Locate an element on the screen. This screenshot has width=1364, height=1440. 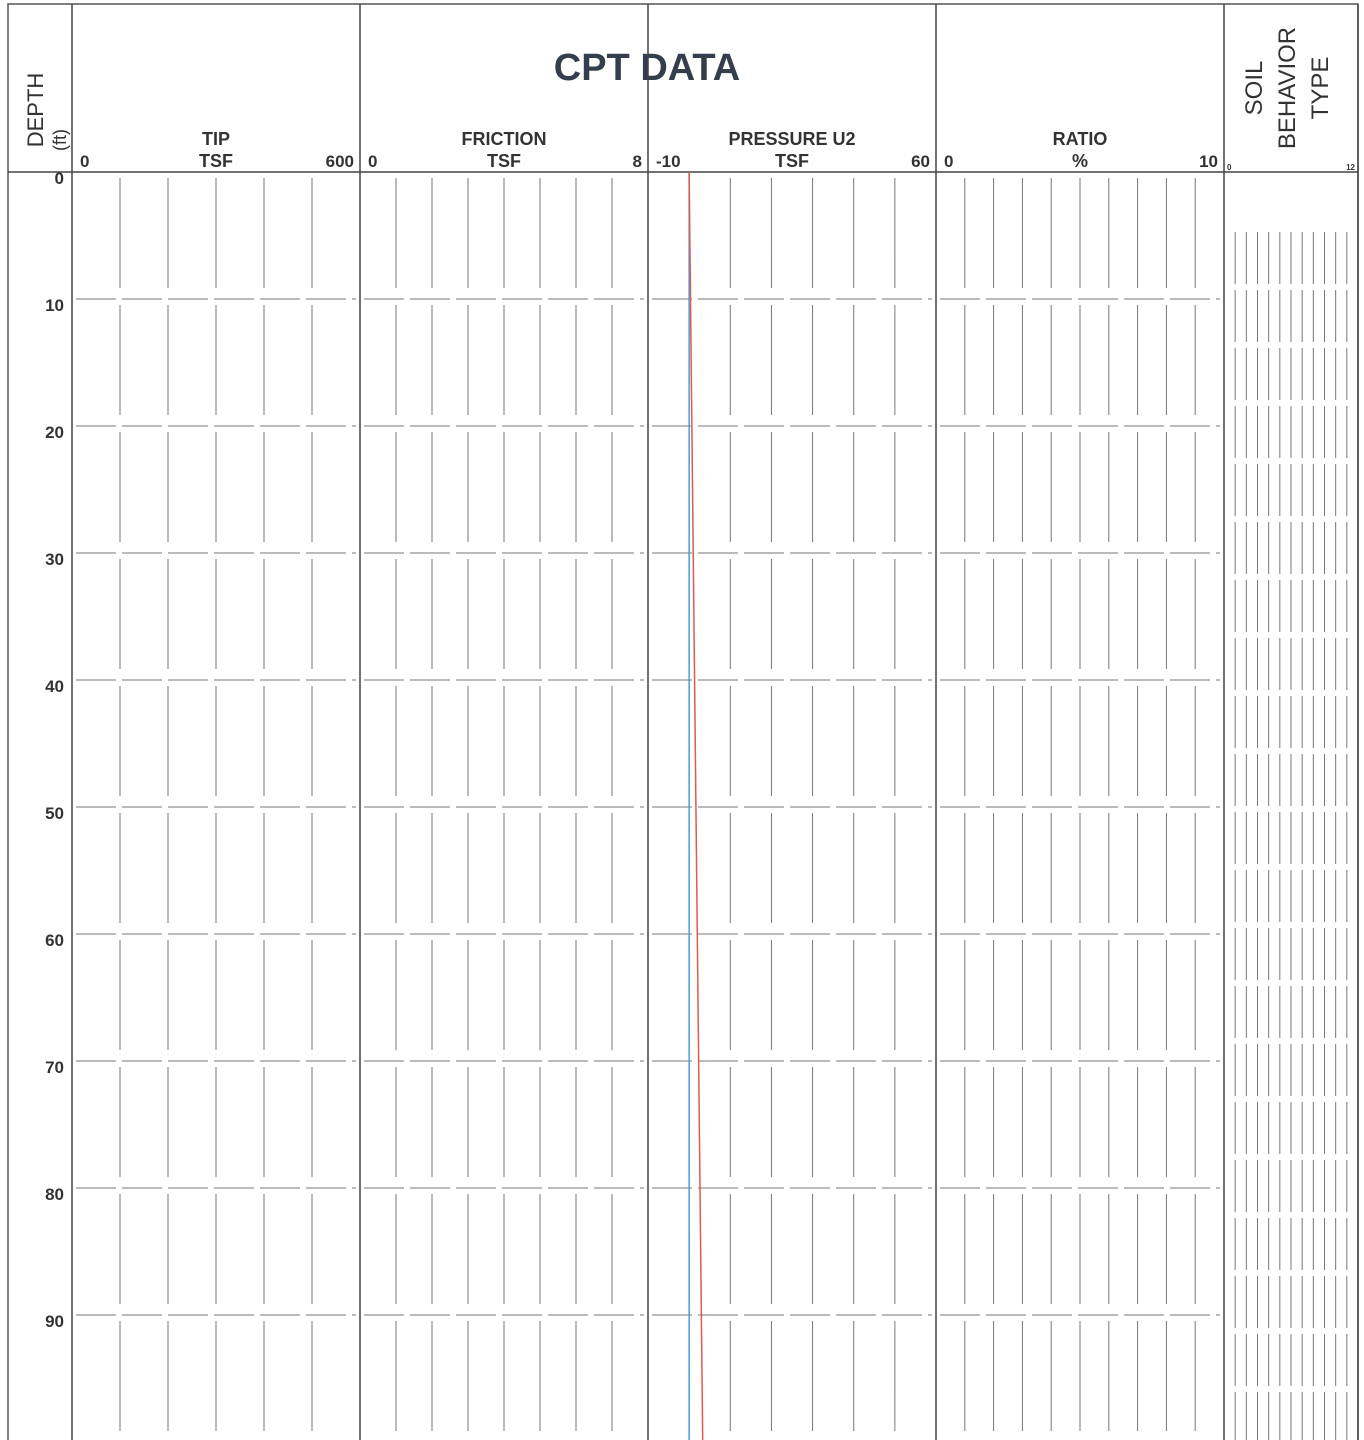
depth-tick-label: 80 is located at coordinates (54, 1194).